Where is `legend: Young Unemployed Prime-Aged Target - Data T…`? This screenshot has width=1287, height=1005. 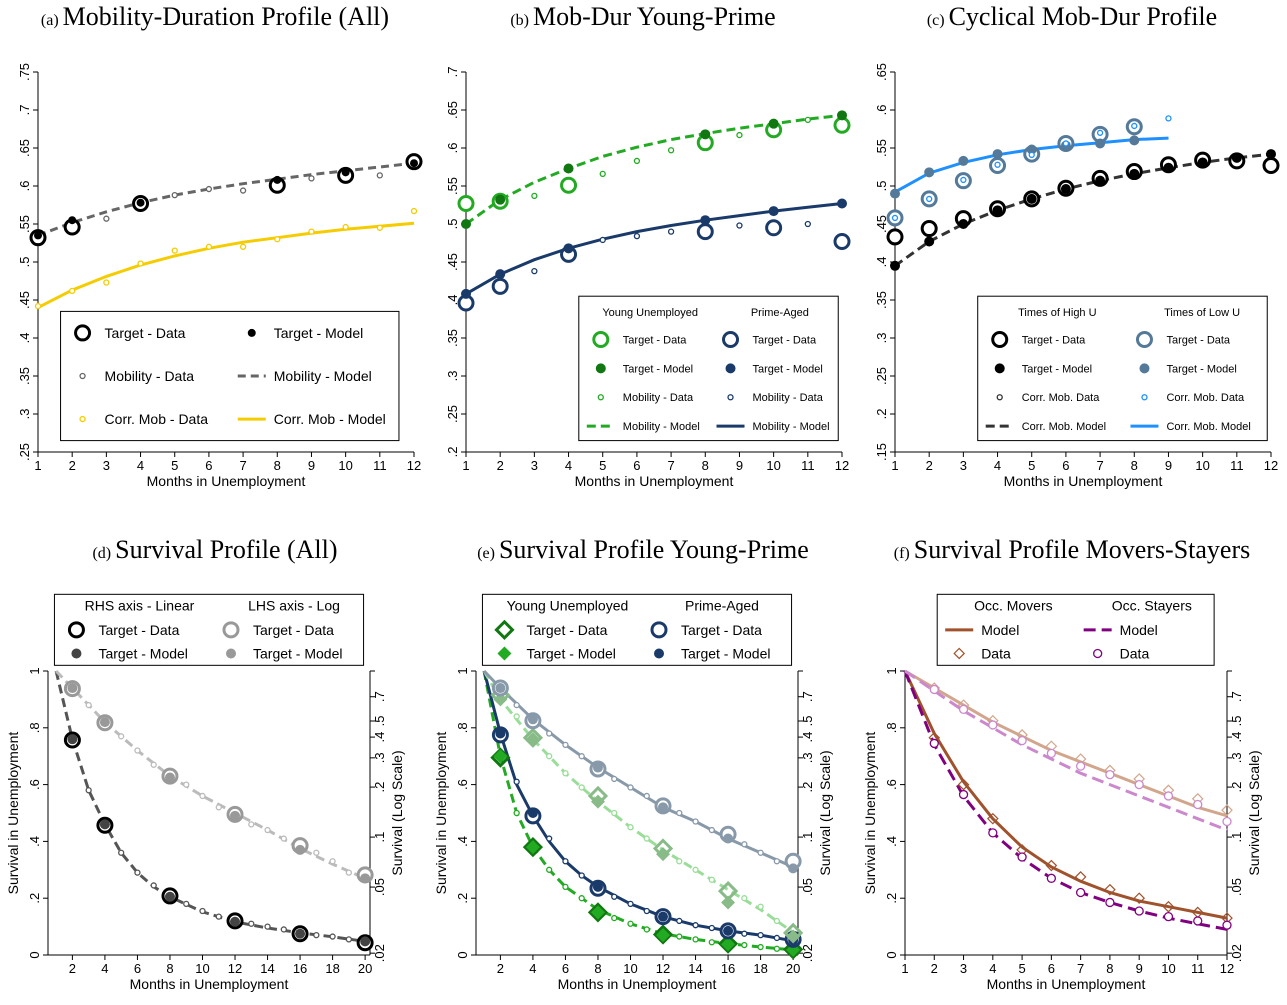 legend: Young Unemployed Prime-Aged Target - Data T… is located at coordinates (637, 629).